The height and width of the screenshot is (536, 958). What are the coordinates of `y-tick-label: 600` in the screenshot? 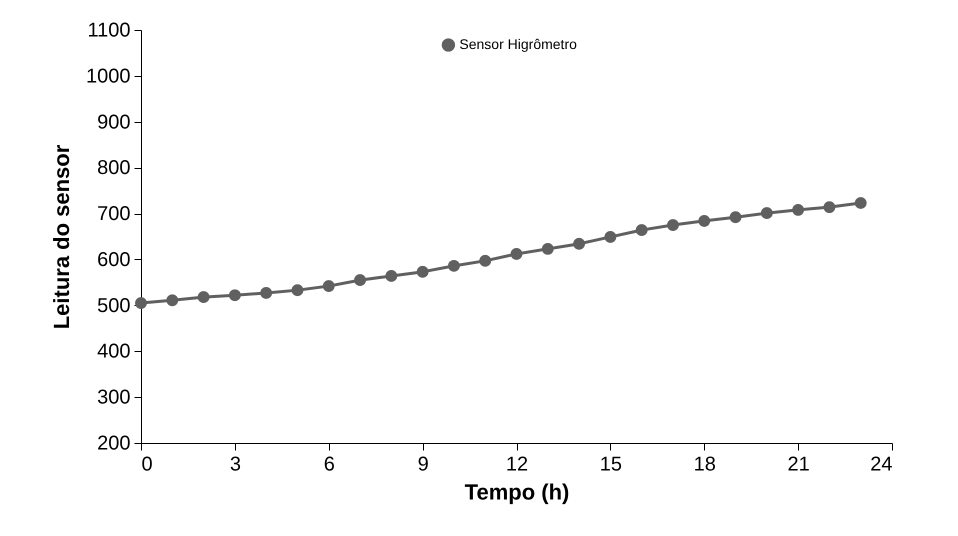 It's located at (113, 259).